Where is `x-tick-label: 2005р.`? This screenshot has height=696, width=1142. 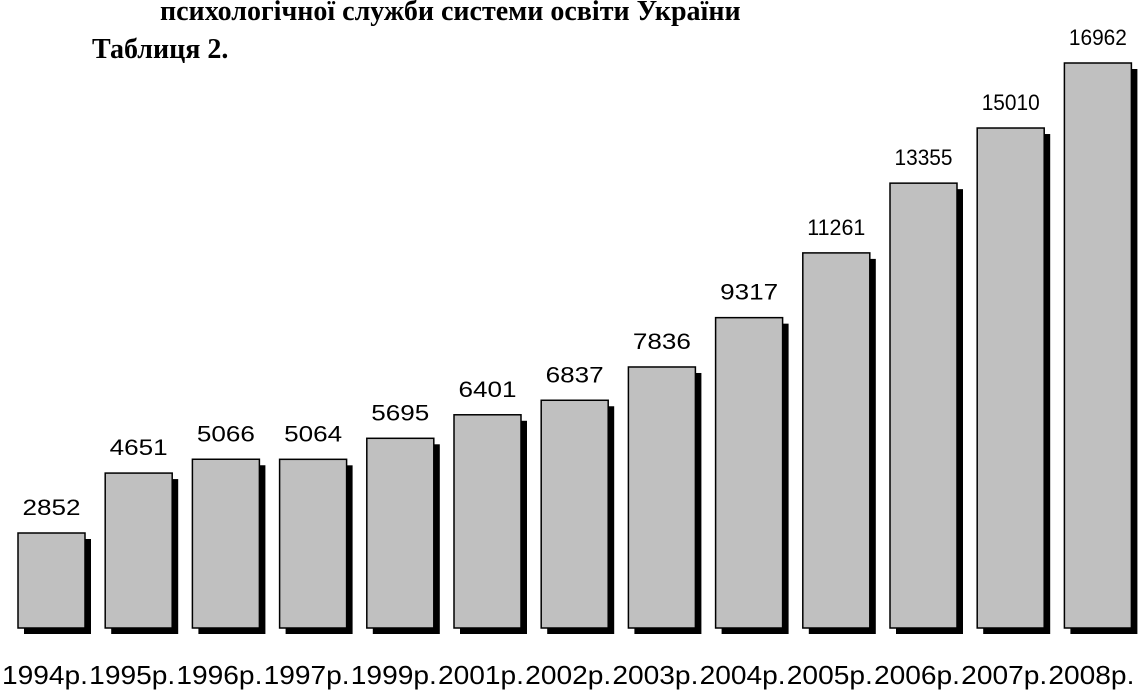 x-tick-label: 2005р. is located at coordinates (830, 675).